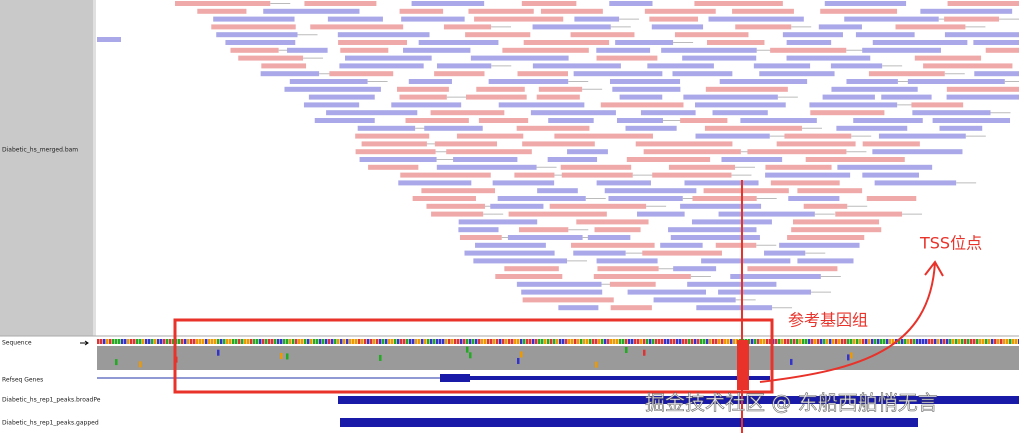 This screenshot has width=1019, height=433. I want to click on highlight-box, so click(473, 356).